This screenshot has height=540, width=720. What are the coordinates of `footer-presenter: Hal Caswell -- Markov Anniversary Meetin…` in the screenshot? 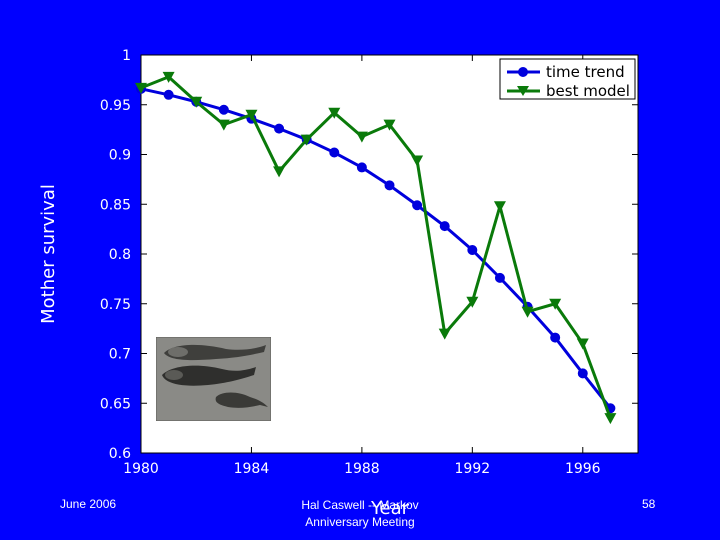 It's located at (360, 514).